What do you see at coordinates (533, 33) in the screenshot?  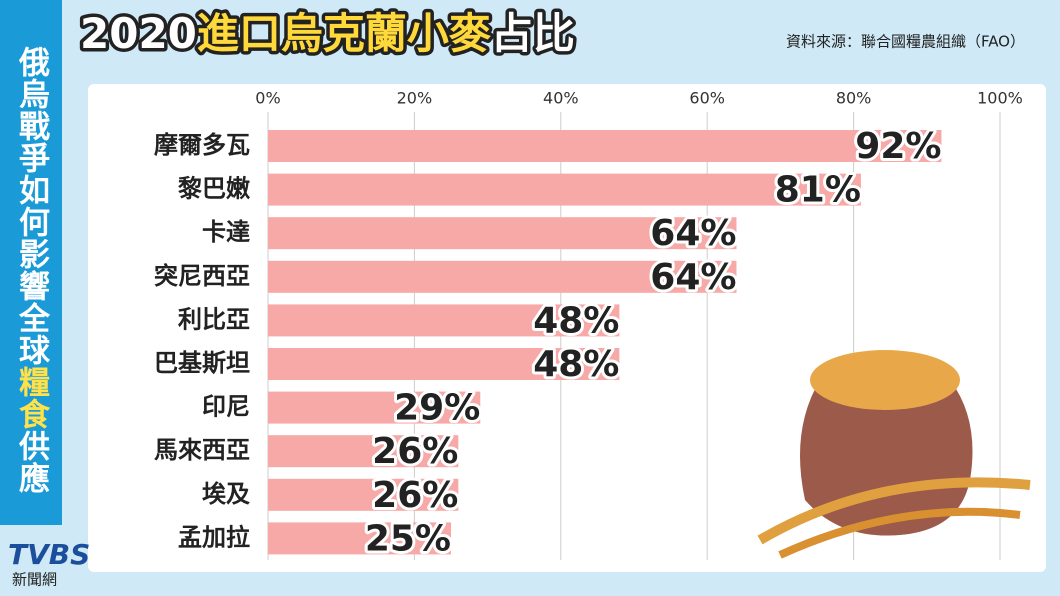 I see `title-part: 占比` at bounding box center [533, 33].